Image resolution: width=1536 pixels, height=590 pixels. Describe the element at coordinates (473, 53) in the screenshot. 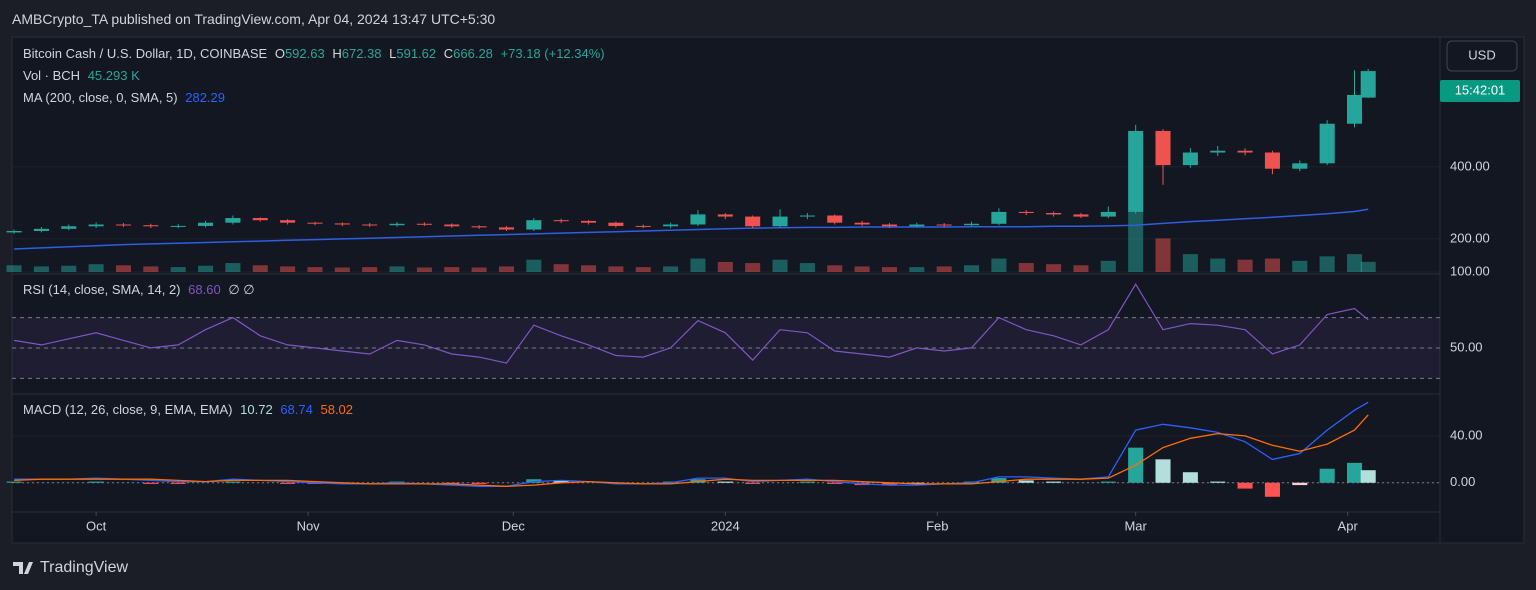

I see `c-value: 666.28` at that location.